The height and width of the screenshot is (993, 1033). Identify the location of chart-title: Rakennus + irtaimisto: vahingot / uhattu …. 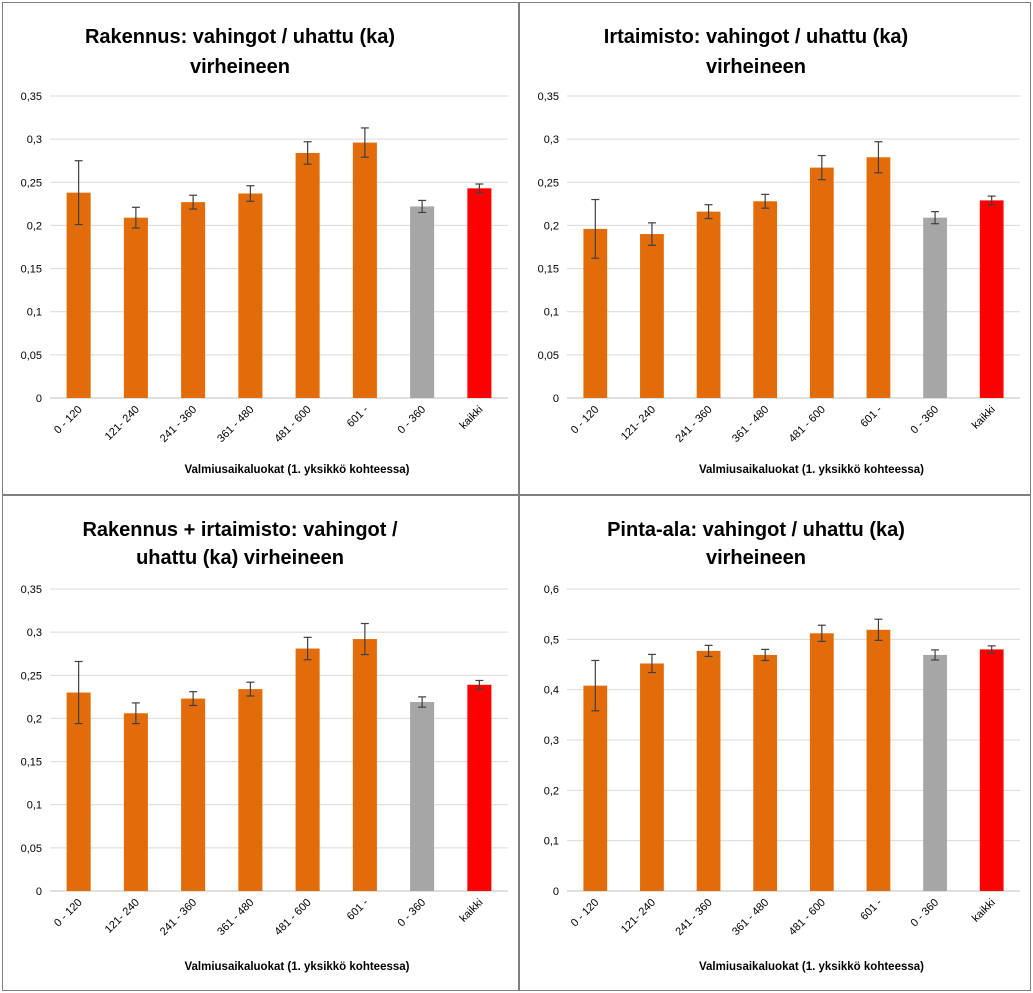
(240, 544).